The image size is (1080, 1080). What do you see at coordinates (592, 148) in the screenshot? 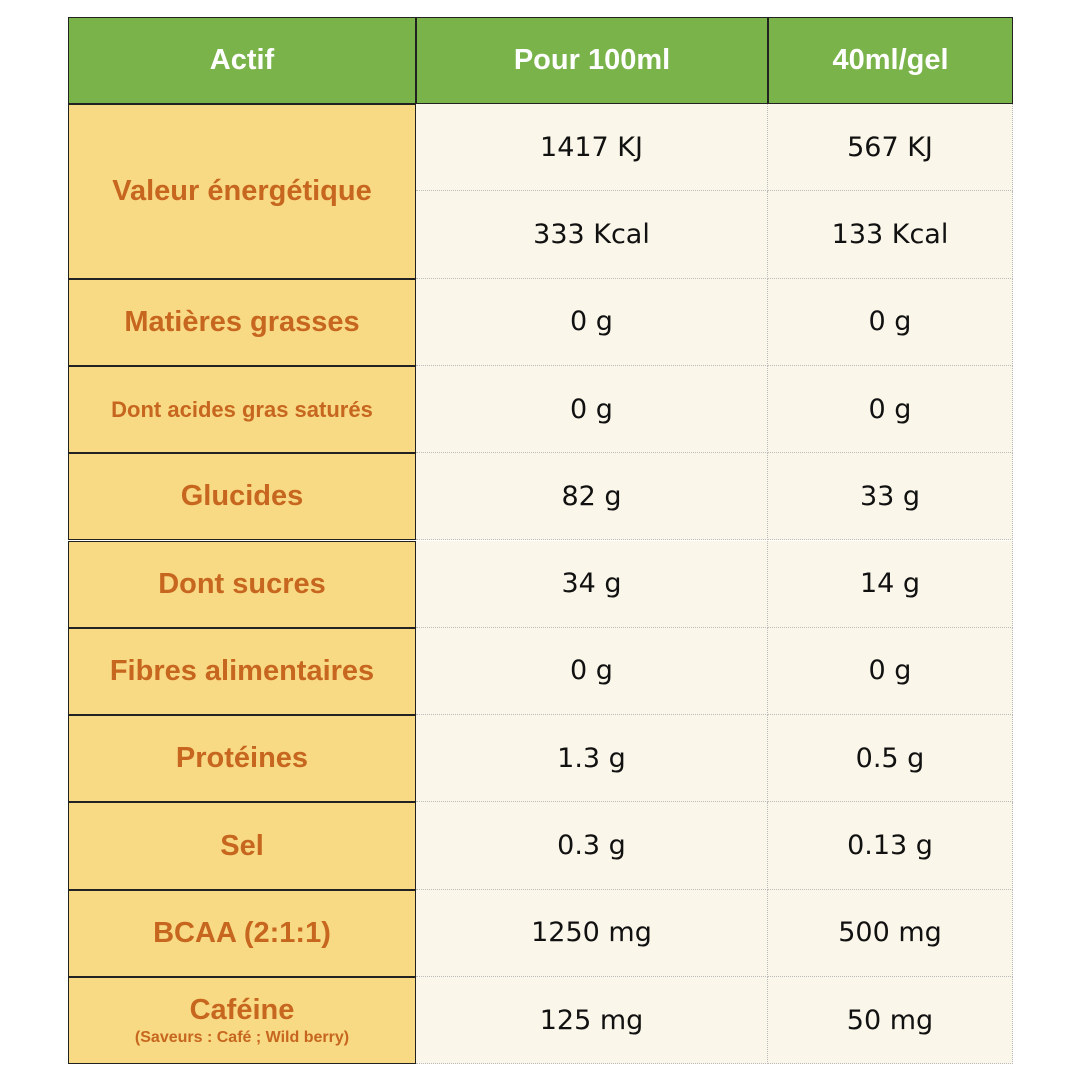
I see `value-cell: 1417 KJ` at bounding box center [592, 148].